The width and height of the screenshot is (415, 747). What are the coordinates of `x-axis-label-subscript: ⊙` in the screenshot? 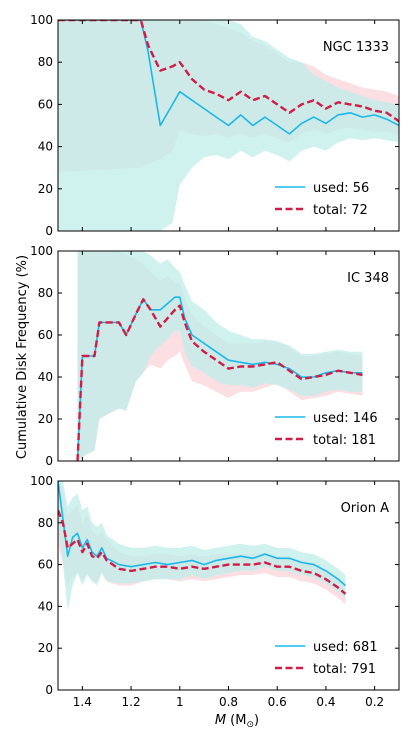 It's located at (250, 725).